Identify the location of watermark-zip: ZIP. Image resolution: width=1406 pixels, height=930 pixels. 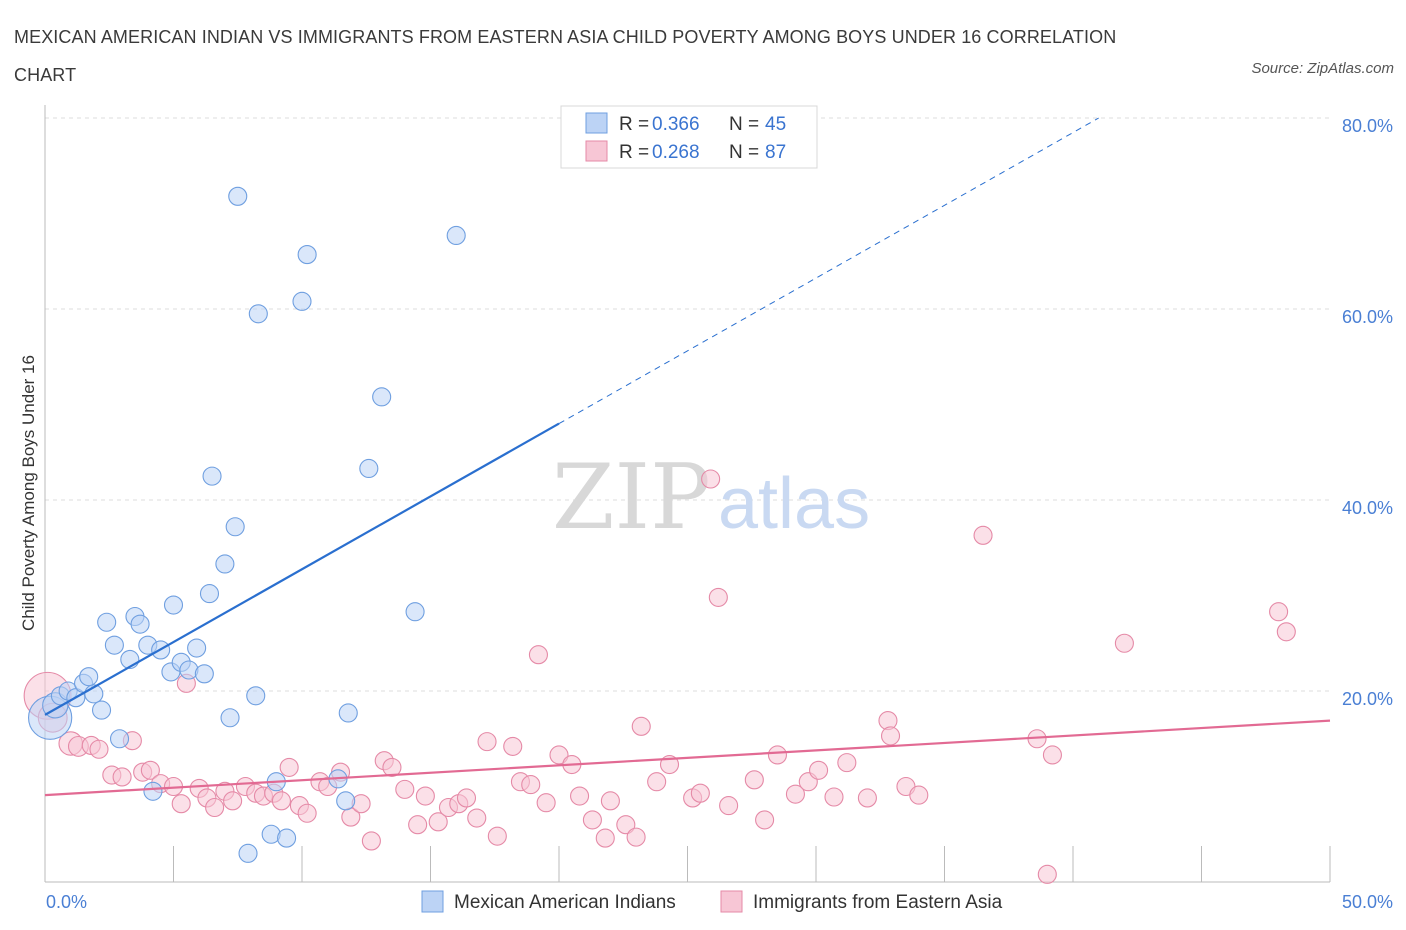
(631, 497).